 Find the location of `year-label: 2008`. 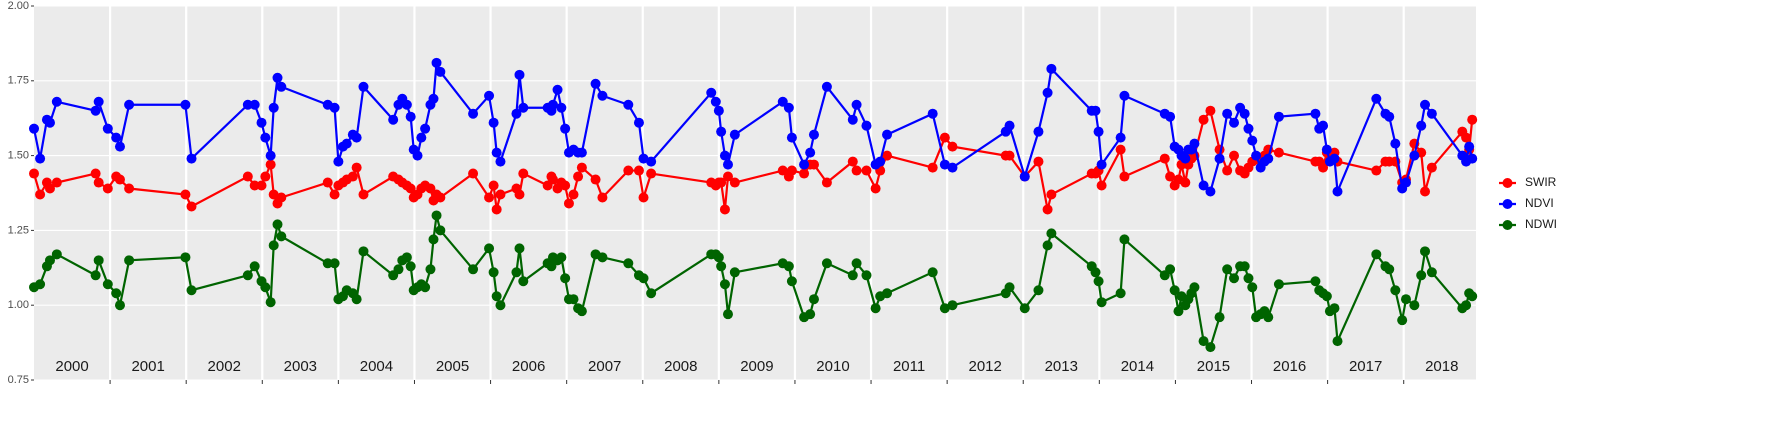

year-label: 2008 is located at coordinates (680, 366).